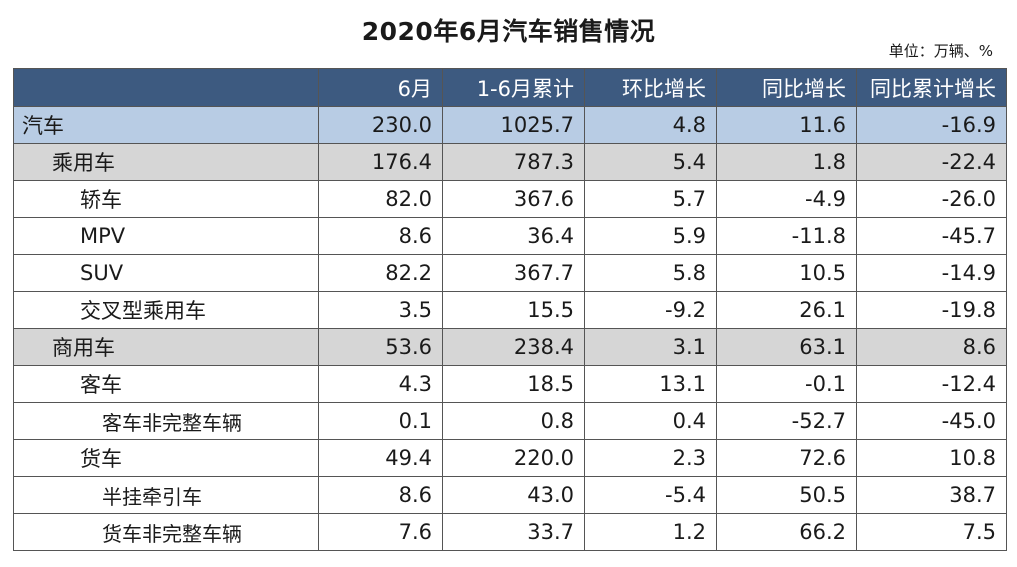 The image size is (1017, 567). I want to click on table-row: 货车 49.4 220.0 2.3 72.6 10.8, so click(510, 458).